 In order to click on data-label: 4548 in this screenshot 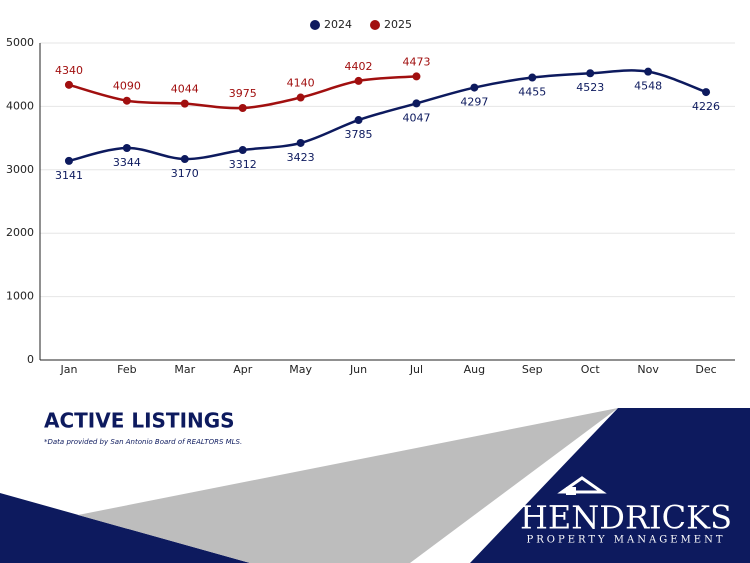, I will do `click(648, 86)`.